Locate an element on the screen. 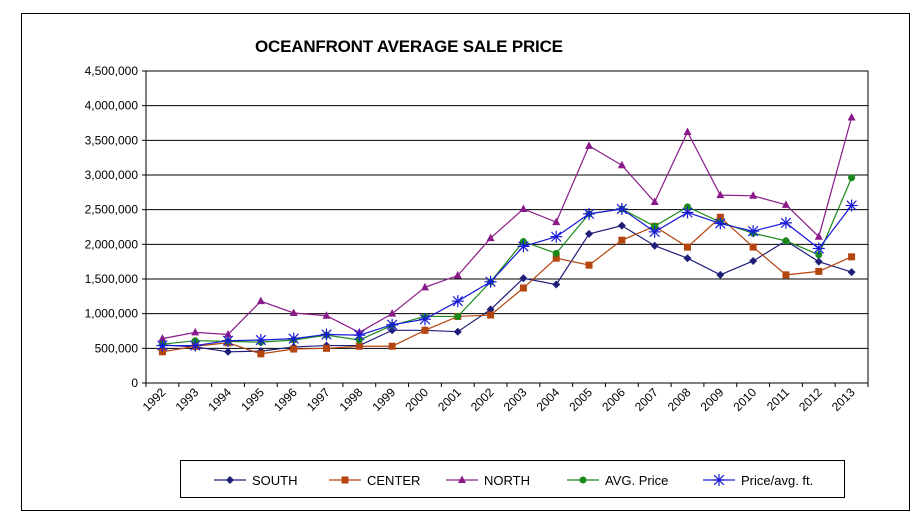 This screenshot has height=530, width=915. legend-swatch-price-avg-ft is located at coordinates (719, 480).